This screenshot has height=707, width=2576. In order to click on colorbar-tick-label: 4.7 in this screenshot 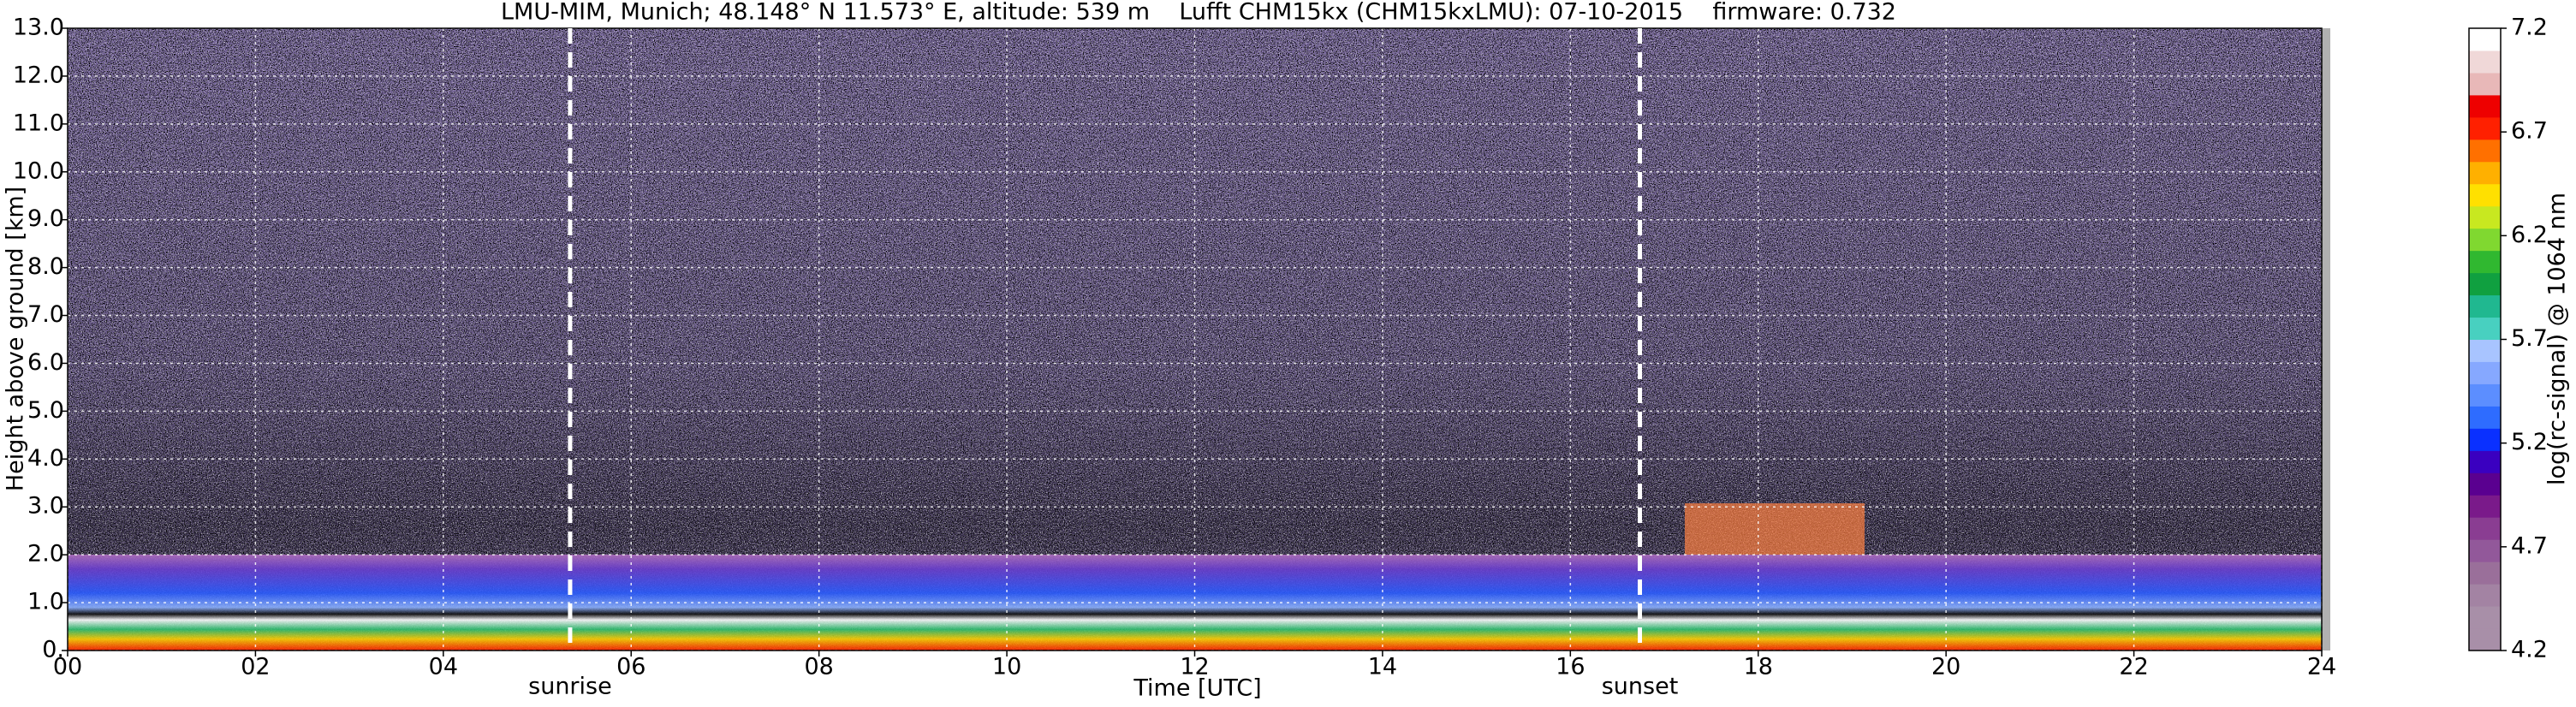, I will do `click(2530, 545)`.